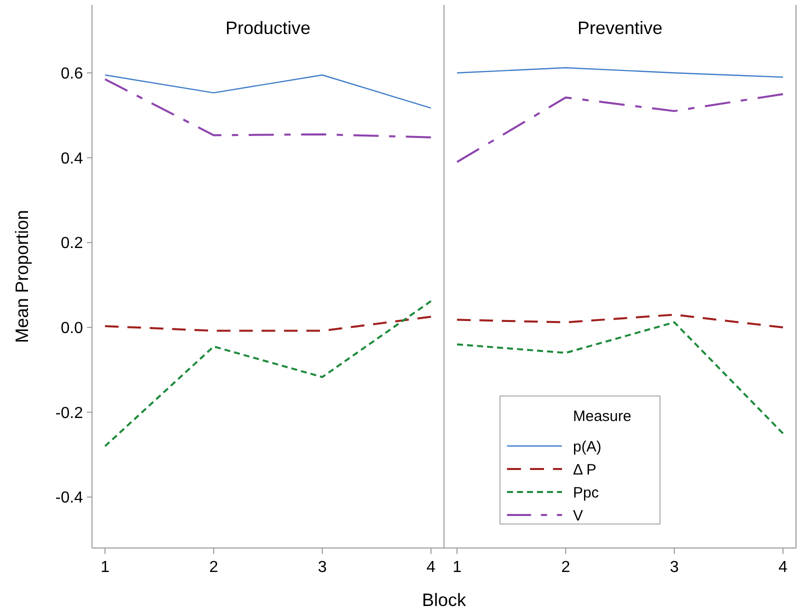 Image resolution: width=797 pixels, height=614 pixels. What do you see at coordinates (578, 515) in the screenshot?
I see `legend-label: V` at bounding box center [578, 515].